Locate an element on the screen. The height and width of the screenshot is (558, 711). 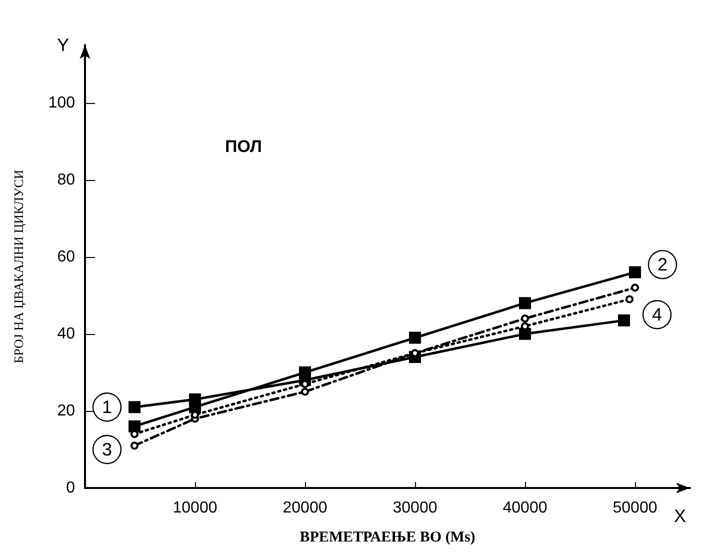
y-tick-label: 80 is located at coordinates (66, 179).